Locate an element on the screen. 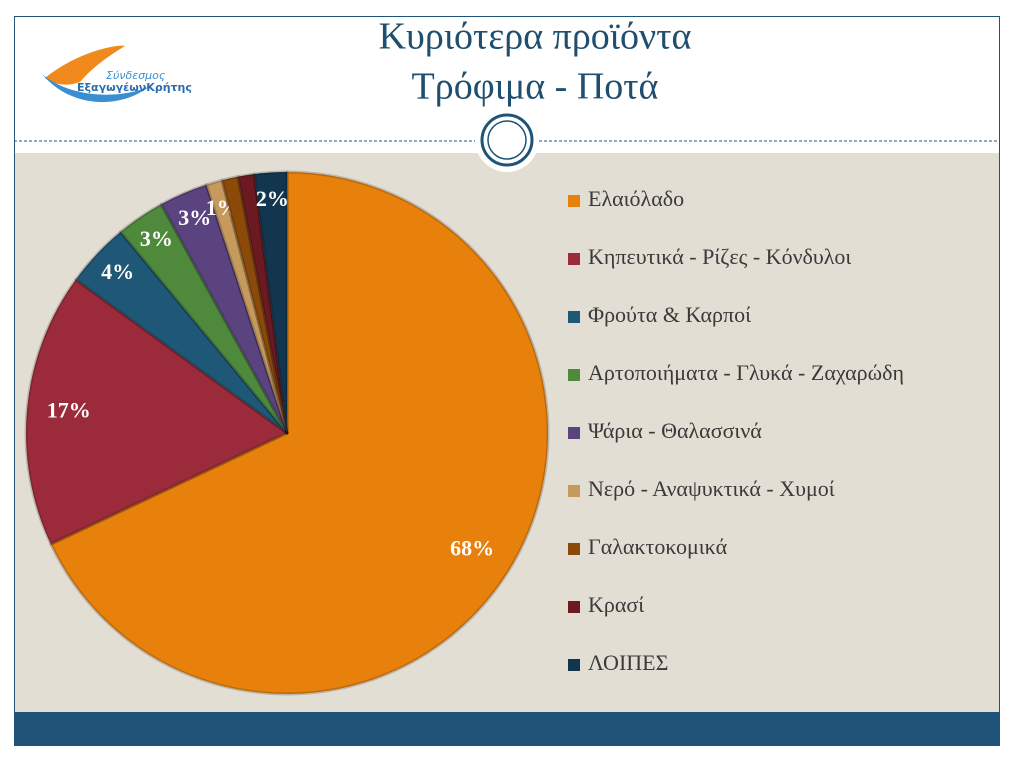 The image size is (1016, 763). chart-subtitle: Τρόφιμα - Ποτά is located at coordinates (535, 87).